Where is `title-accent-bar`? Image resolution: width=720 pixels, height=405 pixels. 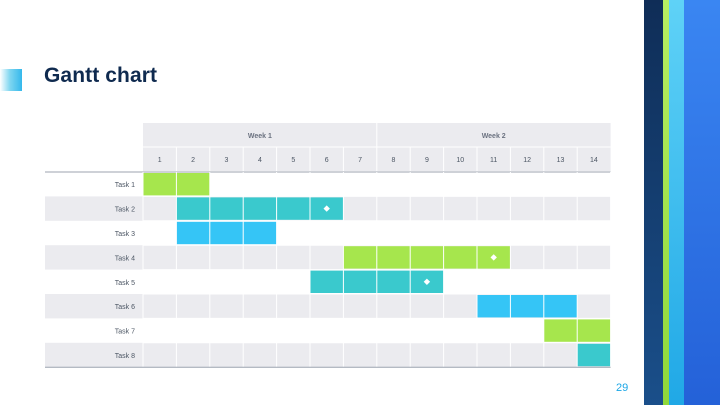 title-accent-bar is located at coordinates (11, 80).